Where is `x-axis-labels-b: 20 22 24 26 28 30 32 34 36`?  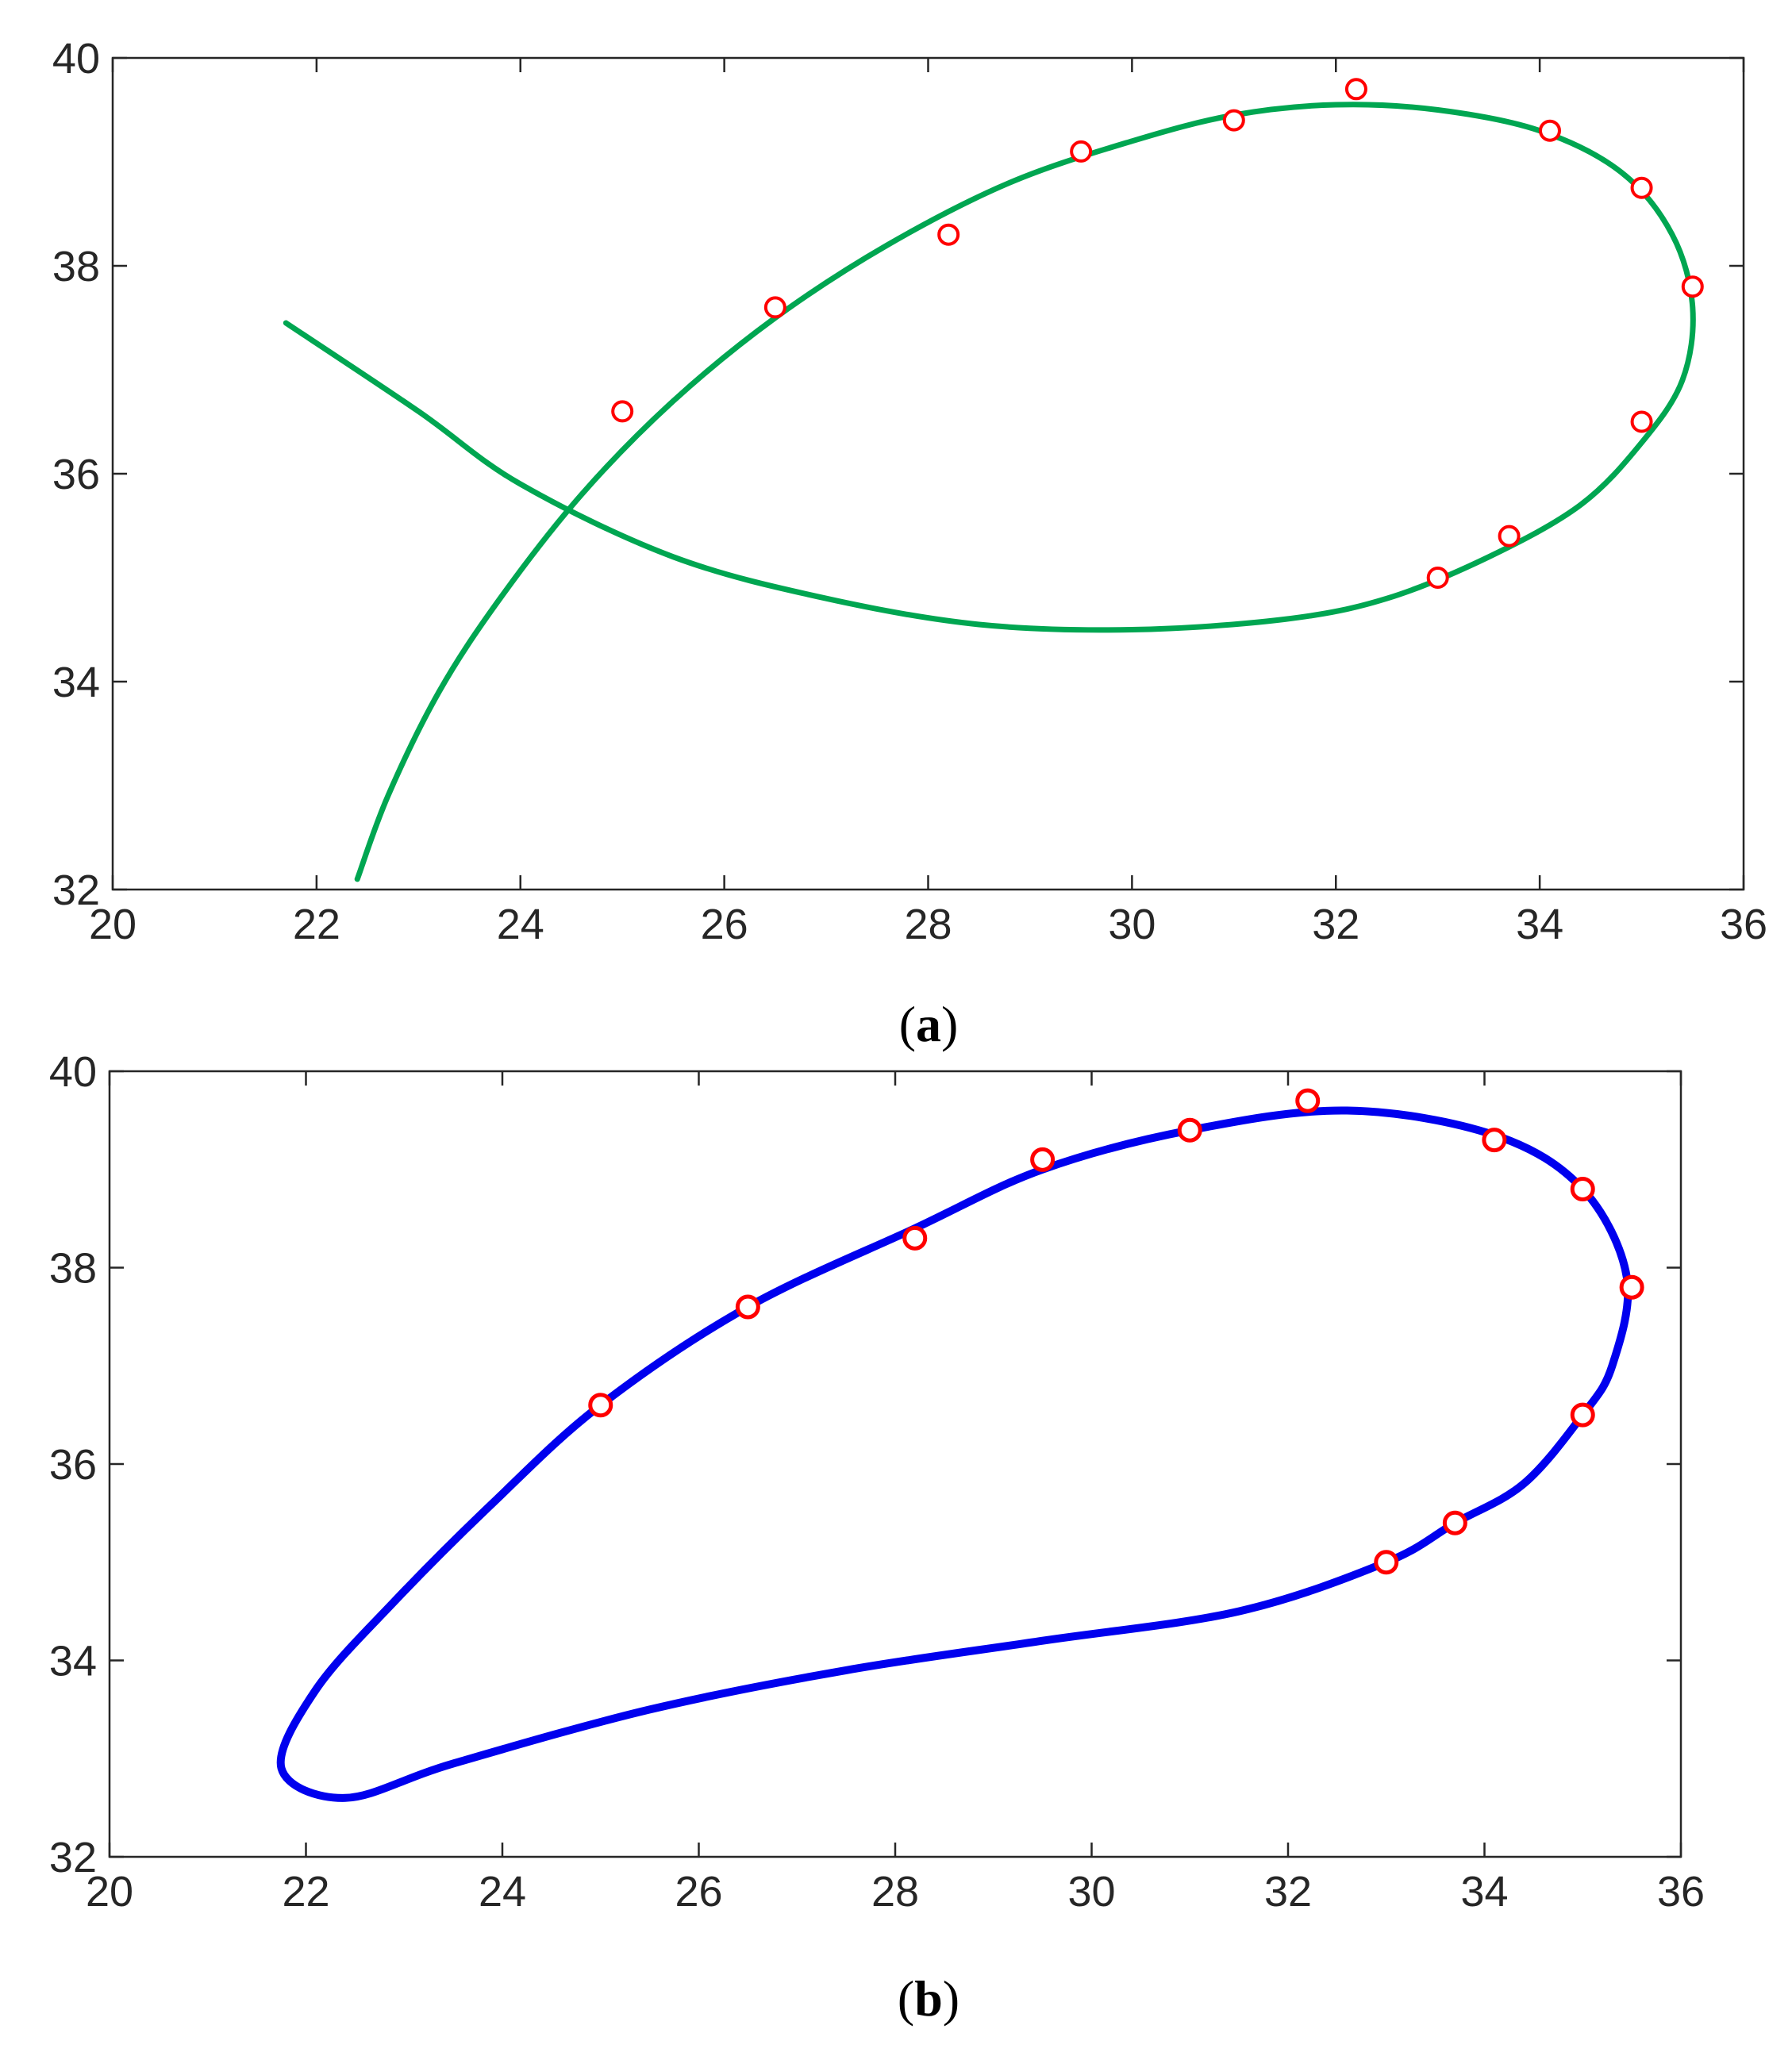 x-axis-labels-b: 20 22 24 26 28 30 32 34 36 is located at coordinates (895, 1892).